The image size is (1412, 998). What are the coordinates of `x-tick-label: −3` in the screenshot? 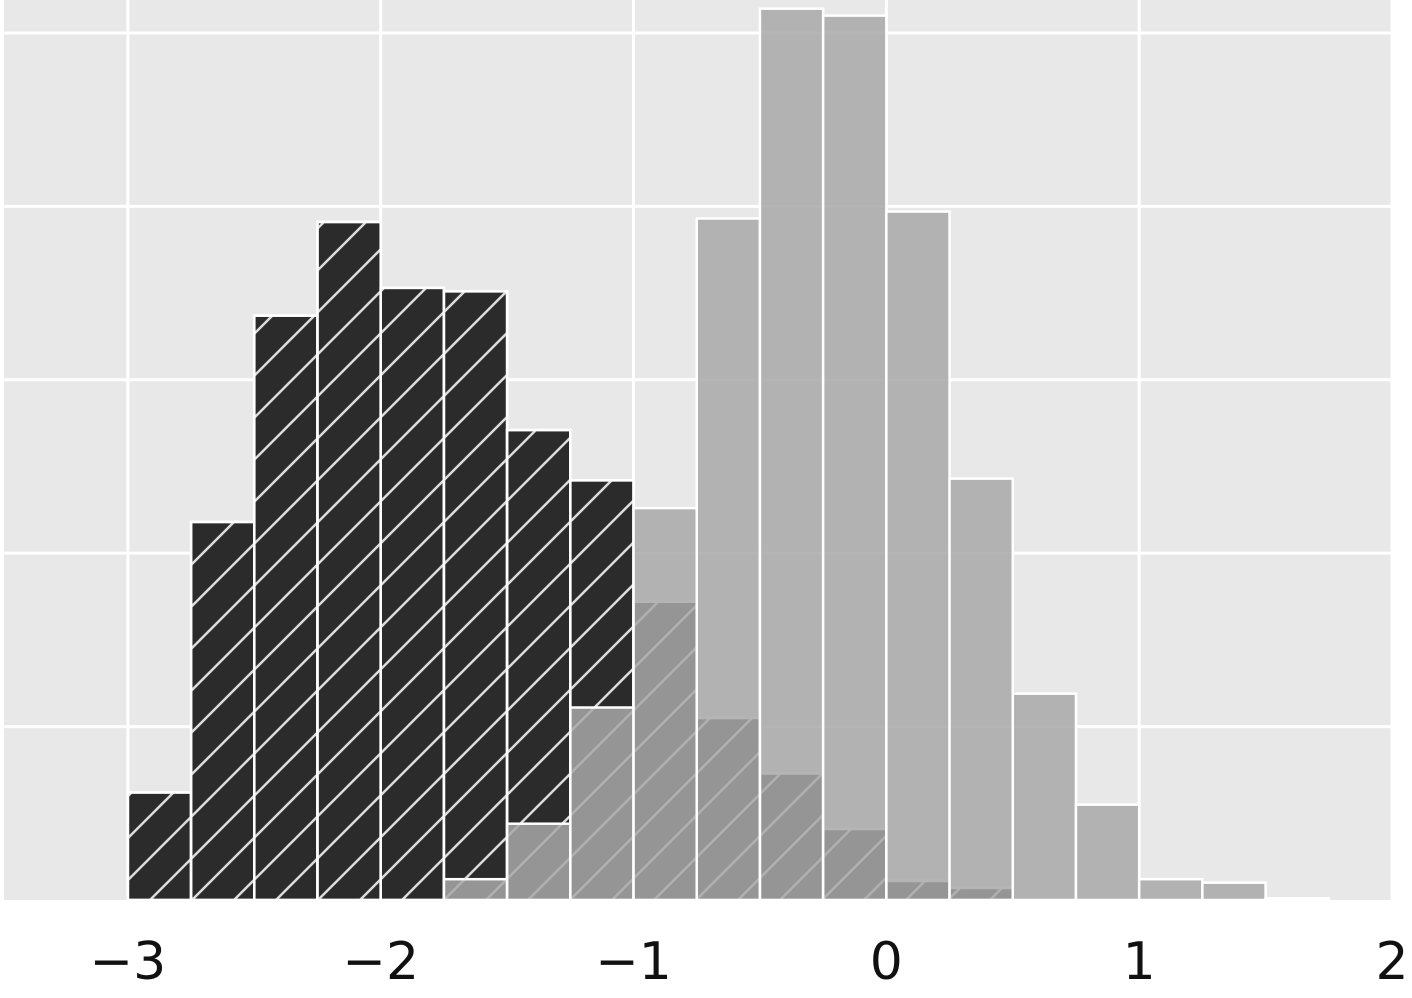 It's located at (128, 962).